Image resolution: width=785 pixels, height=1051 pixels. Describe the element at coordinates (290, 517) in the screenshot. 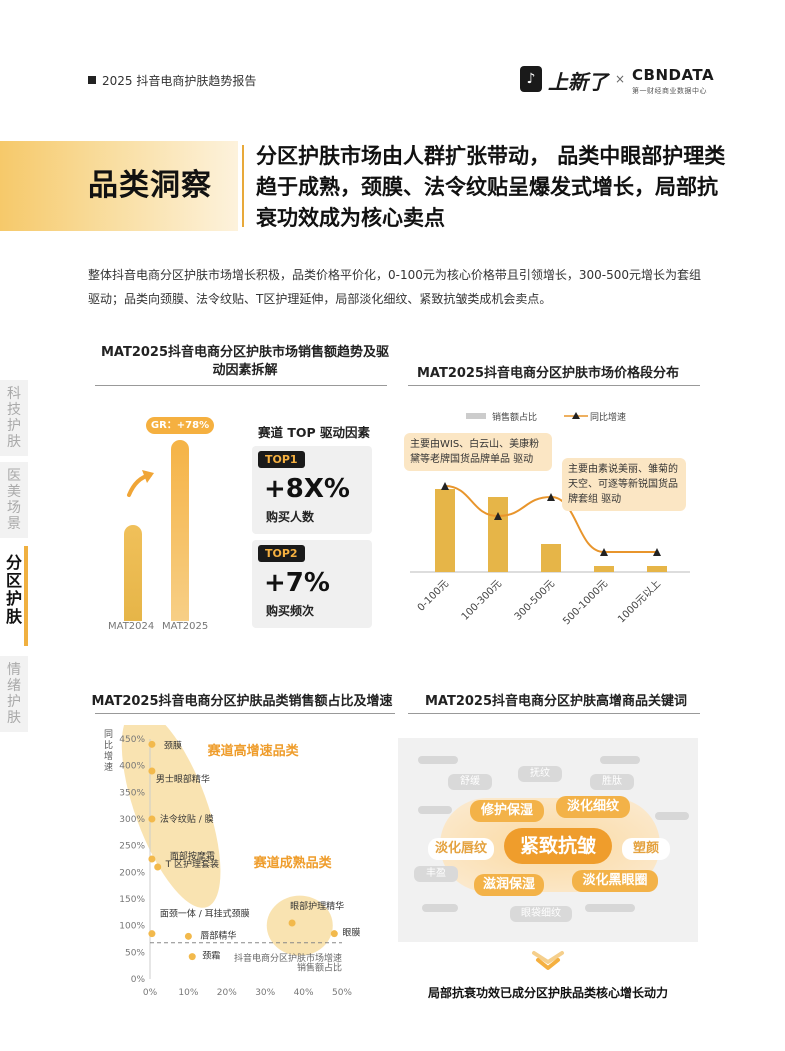

I see `driver-label: 购买人数` at that location.